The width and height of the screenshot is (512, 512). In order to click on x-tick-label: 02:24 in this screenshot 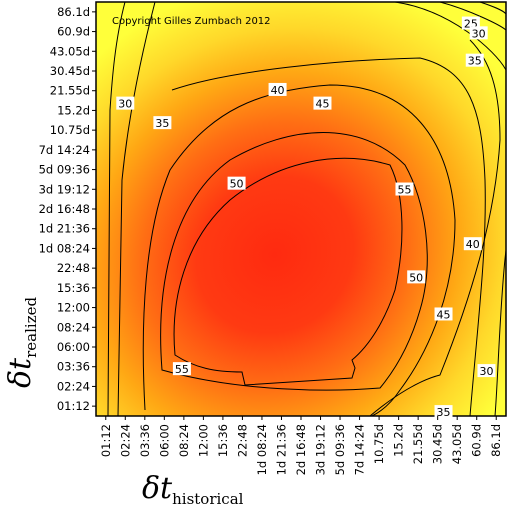, I will do `click(125, 440)`.